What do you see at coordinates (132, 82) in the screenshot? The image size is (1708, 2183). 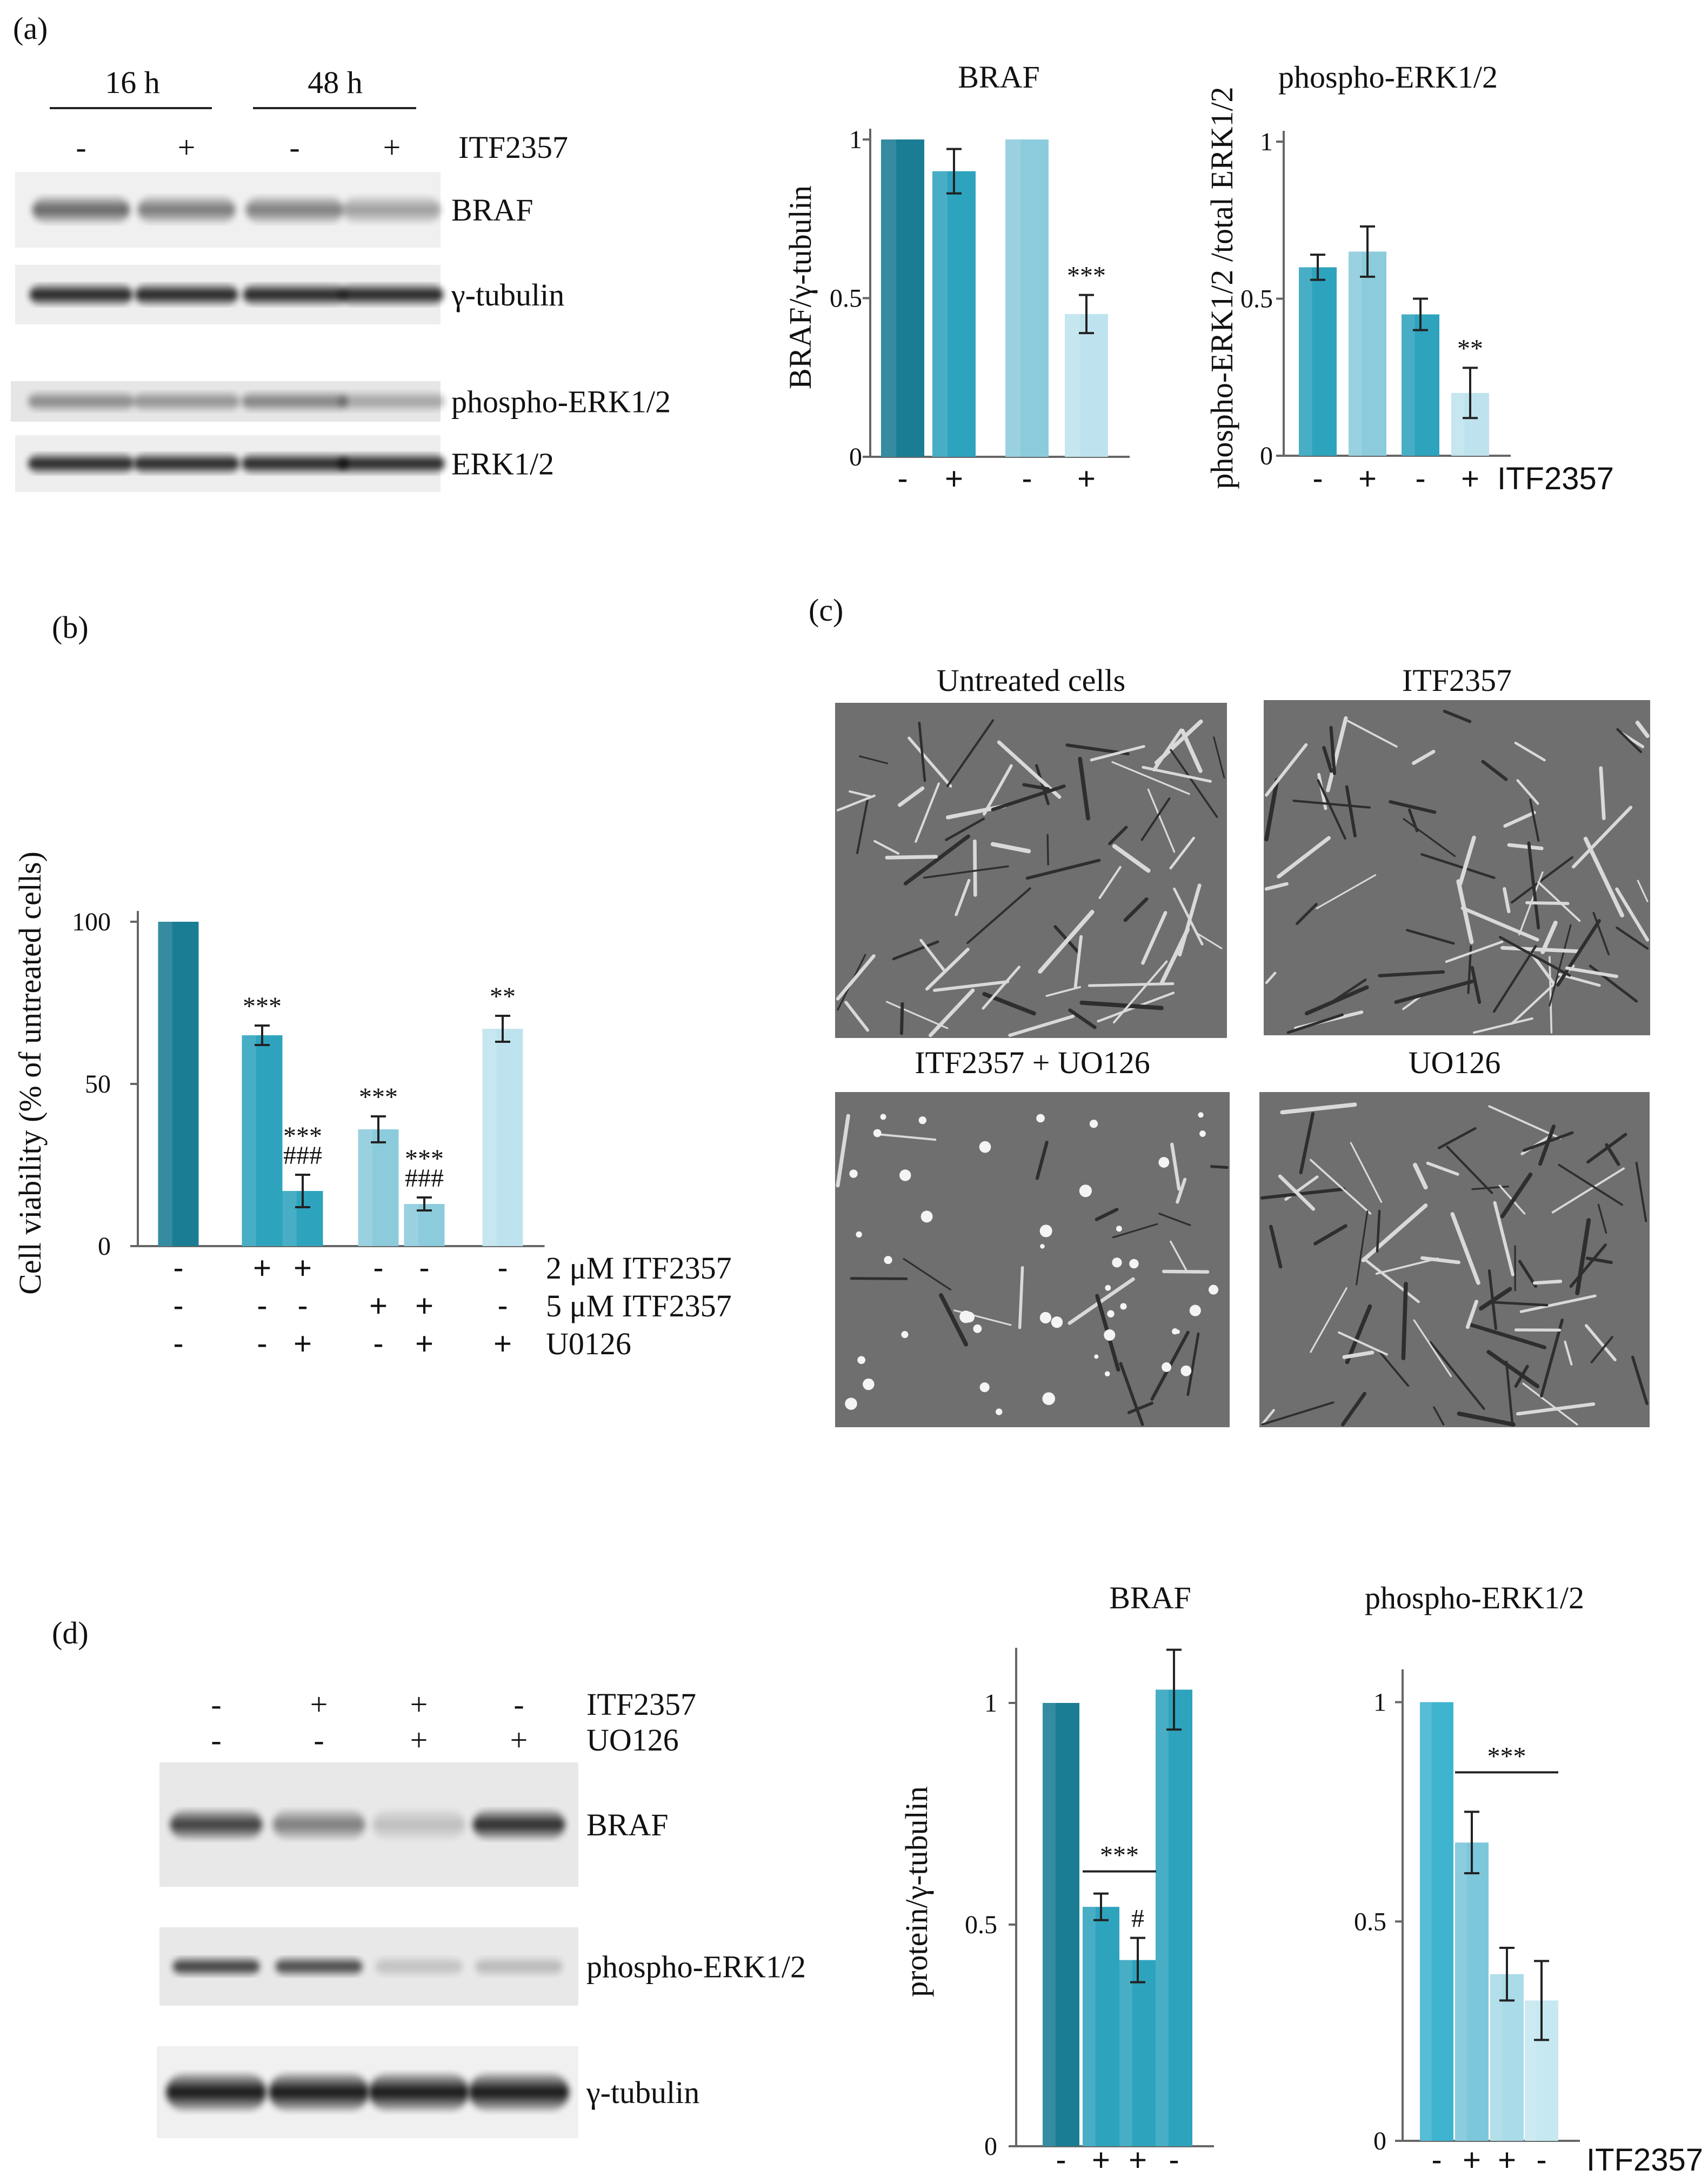 I see `time-label-16h: 16 h` at bounding box center [132, 82].